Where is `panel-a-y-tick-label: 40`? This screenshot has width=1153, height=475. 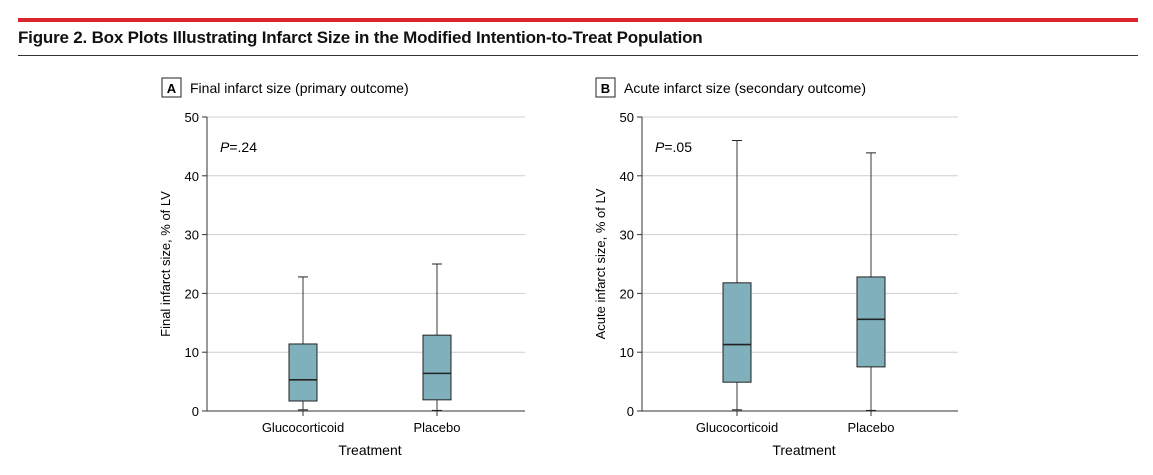 panel-a-y-tick-label: 40 is located at coordinates (192, 176).